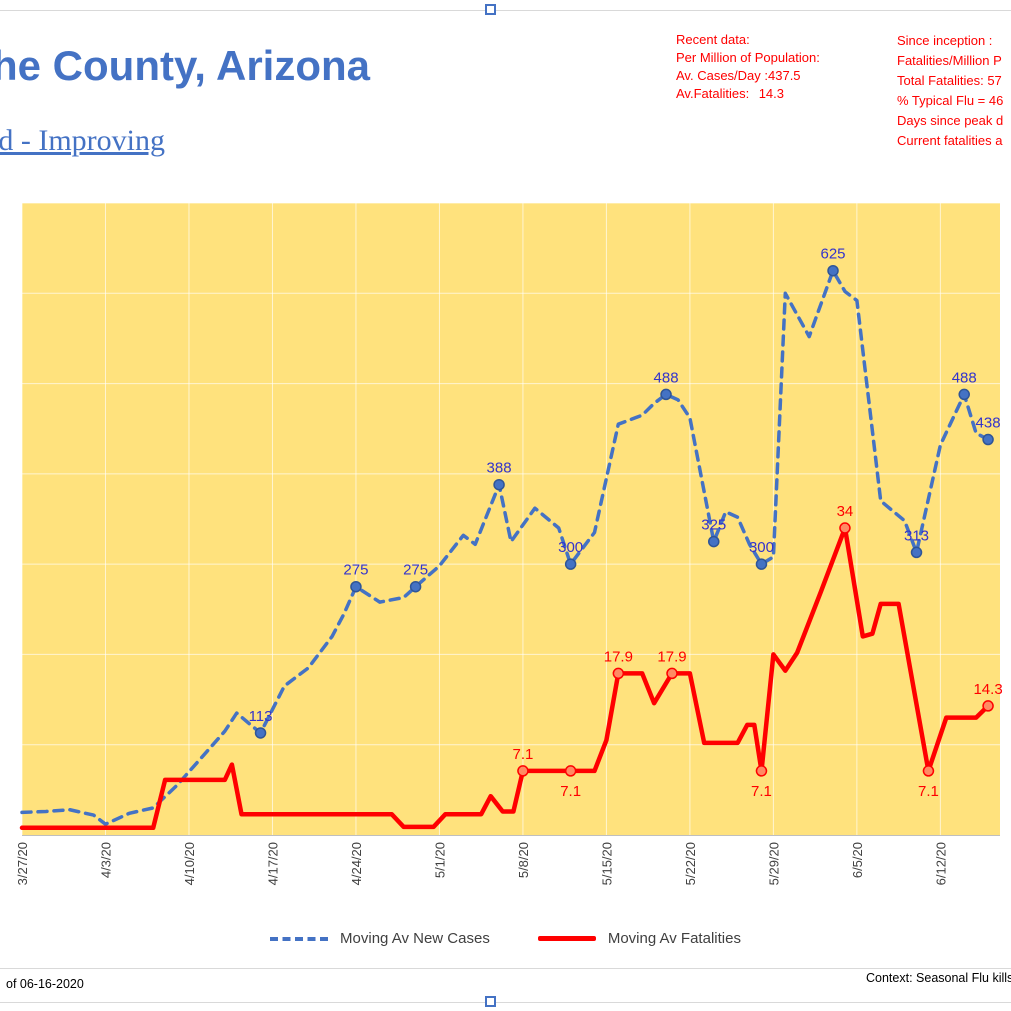 Image resolution: width=1011 pixels, height=1011 pixels. I want to click on svg-text: 14.3, so click(987, 689).